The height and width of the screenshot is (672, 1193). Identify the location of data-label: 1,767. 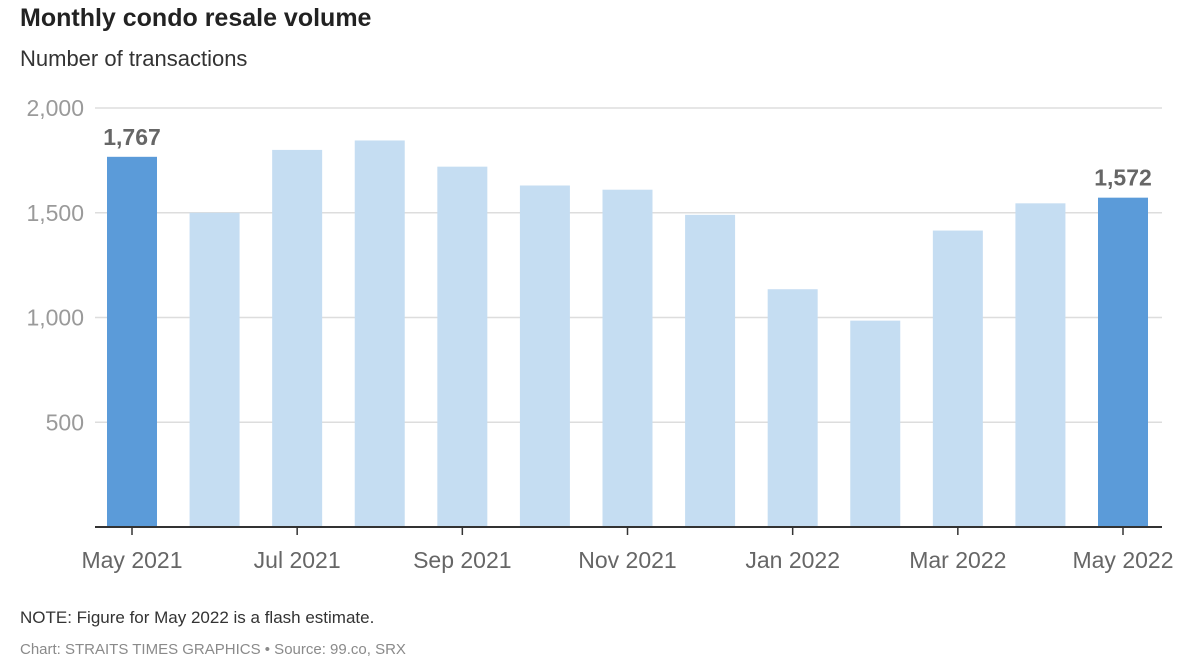
(132, 137).